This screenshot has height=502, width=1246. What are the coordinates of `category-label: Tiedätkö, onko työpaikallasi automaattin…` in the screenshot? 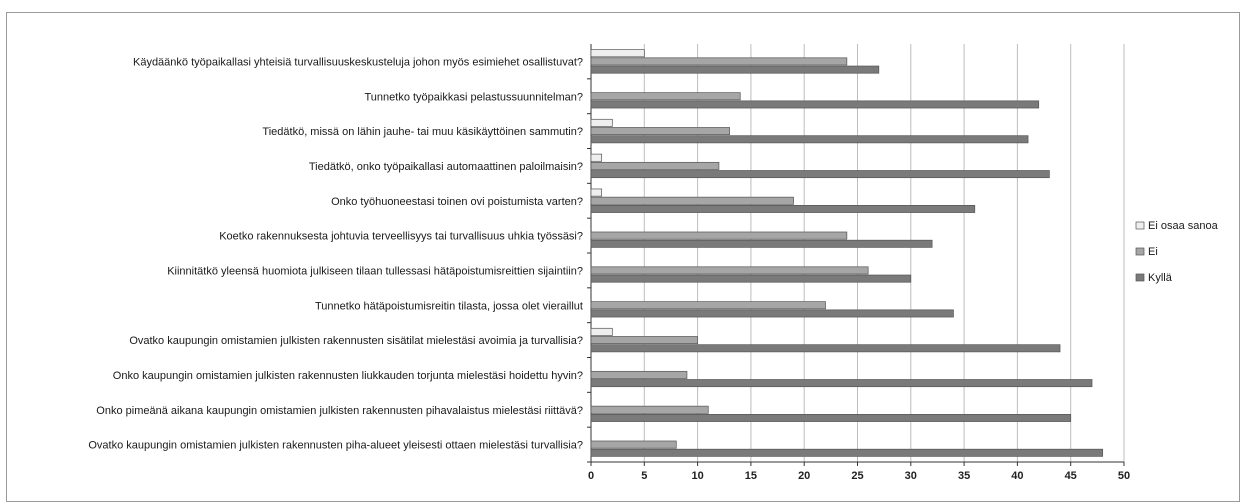 It's located at (446, 167).